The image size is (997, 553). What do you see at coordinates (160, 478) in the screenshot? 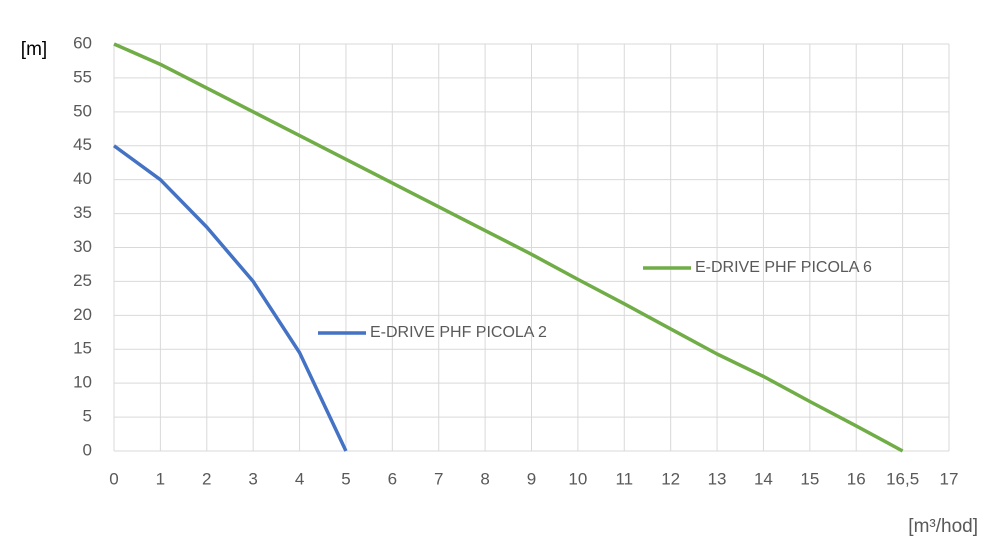
I see `x-tick-label: 1` at bounding box center [160, 478].